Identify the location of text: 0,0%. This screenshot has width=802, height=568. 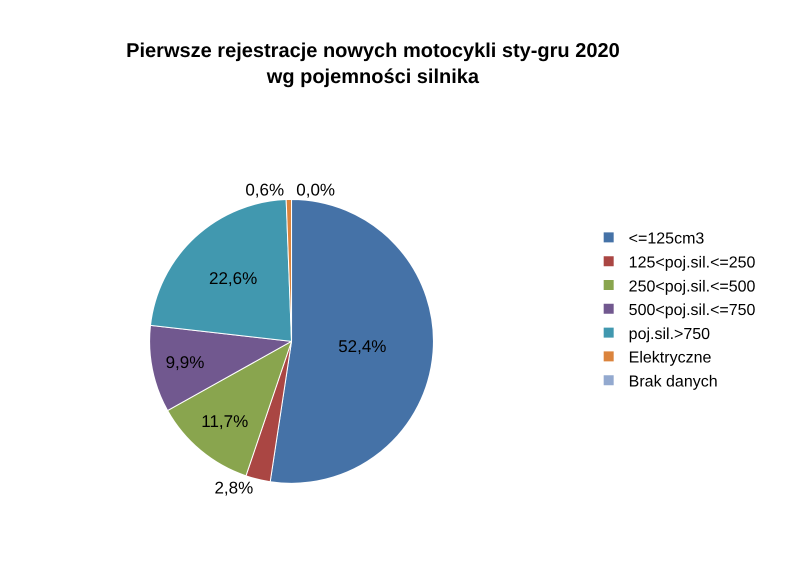
(316, 190).